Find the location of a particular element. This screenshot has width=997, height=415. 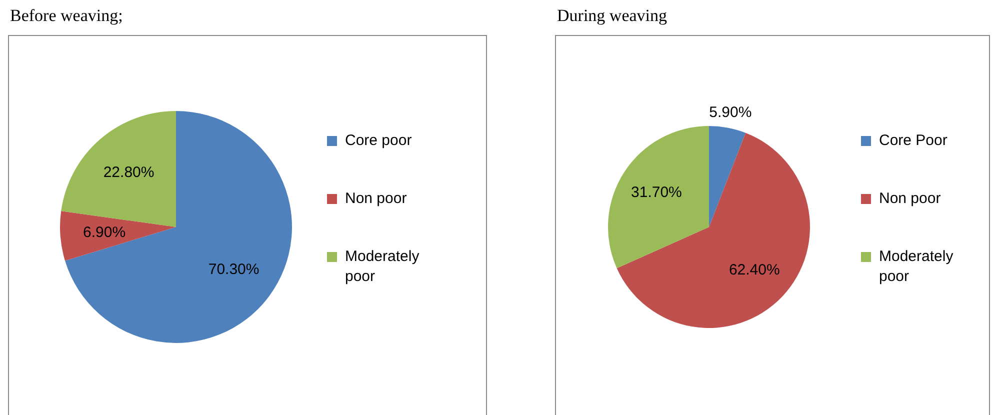

chart-title: During weaving is located at coordinates (612, 16).